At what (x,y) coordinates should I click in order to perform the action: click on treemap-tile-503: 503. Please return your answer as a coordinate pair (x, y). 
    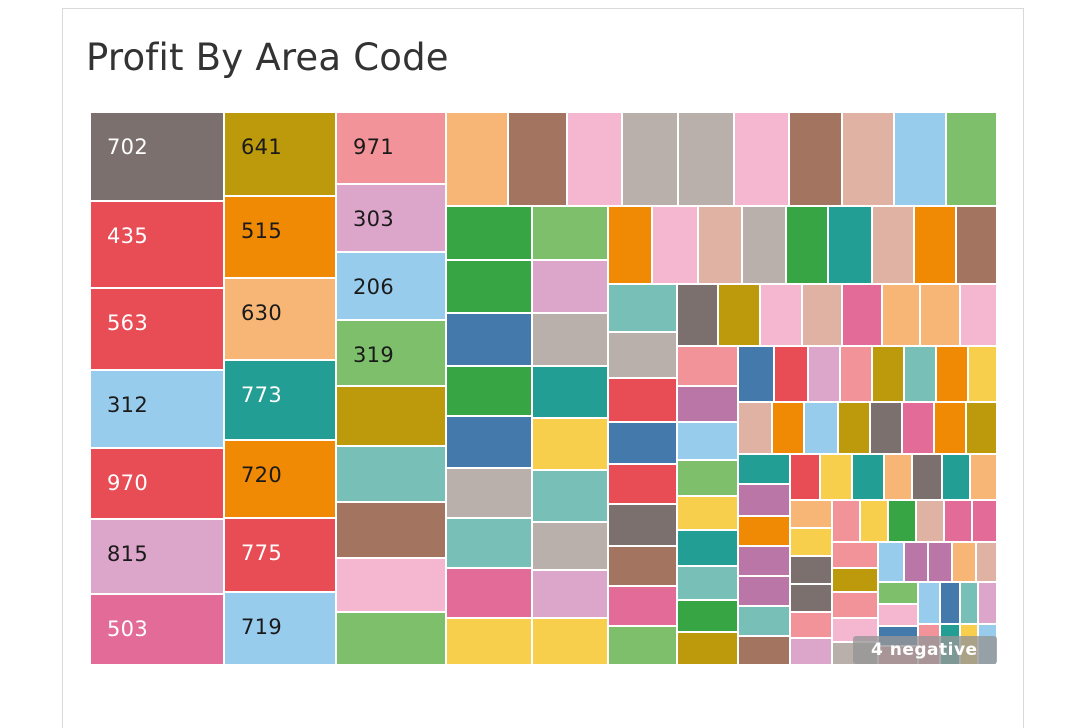
    Looking at the image, I should click on (157, 629).